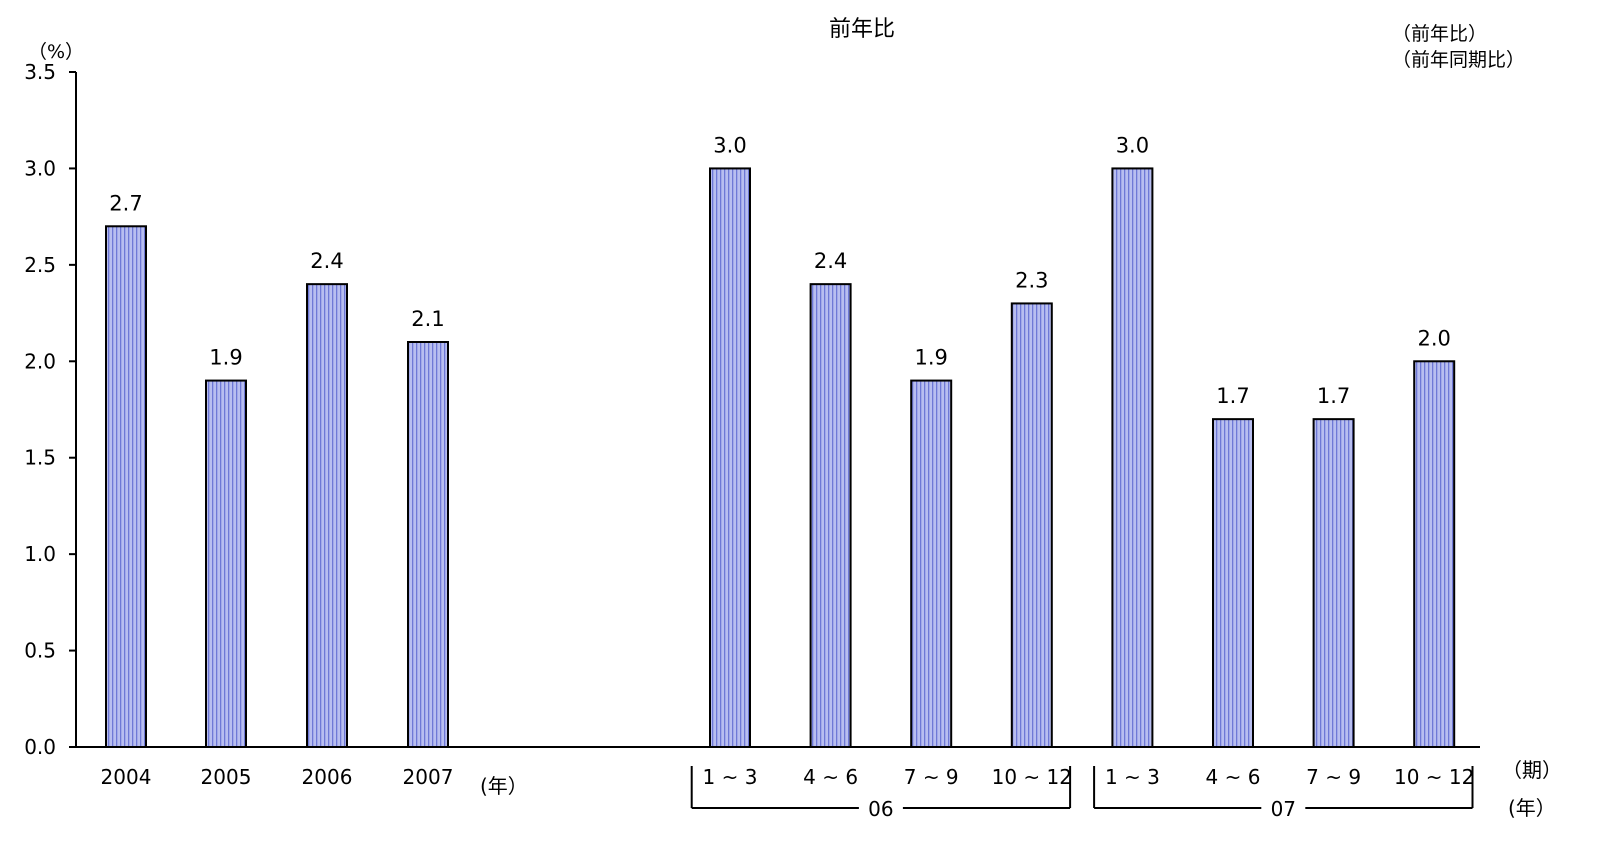 The image size is (1604, 843). Describe the element at coordinates (40, 651) in the screenshot. I see `y-tick-label: 0.5` at that location.